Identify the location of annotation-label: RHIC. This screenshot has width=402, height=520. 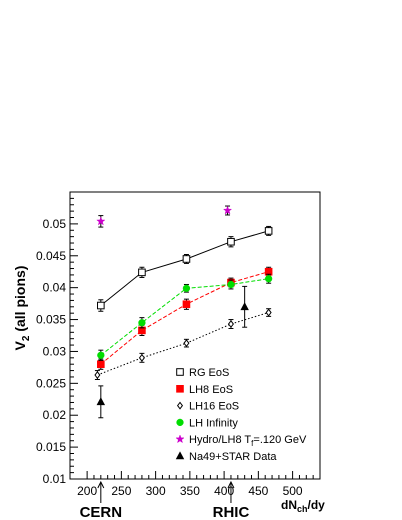
(231, 512).